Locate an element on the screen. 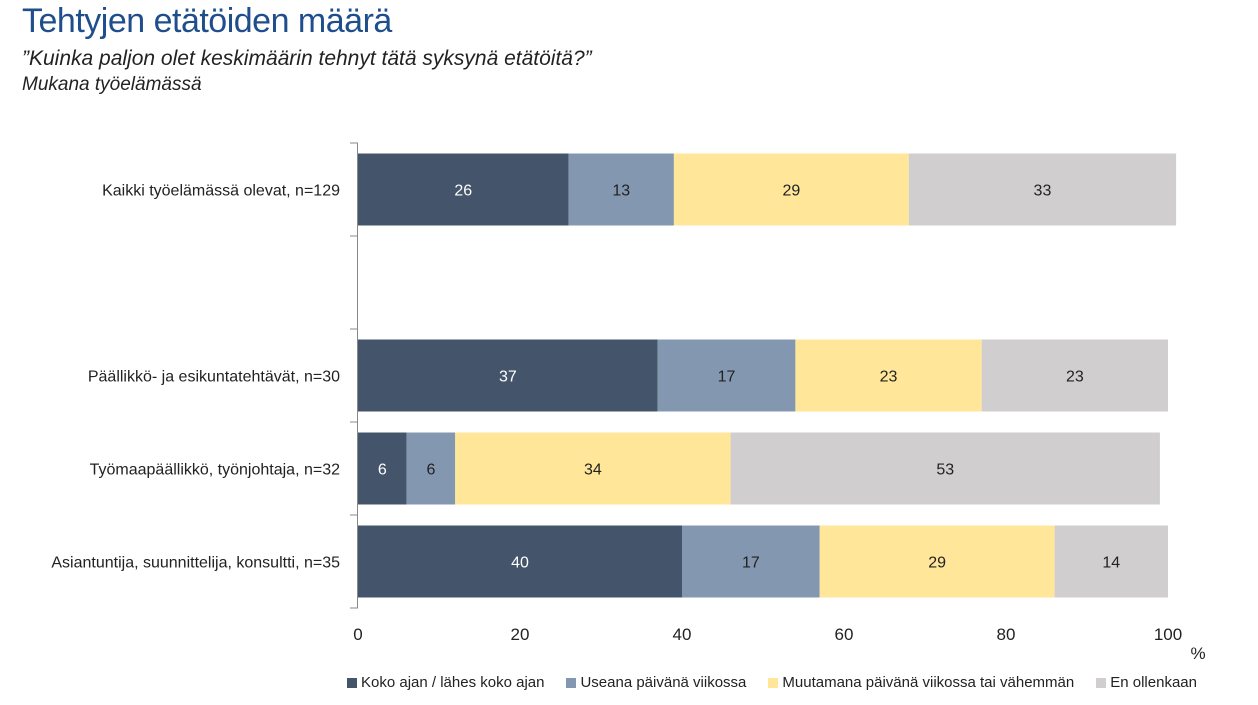  x-tick-label: 40 is located at coordinates (682, 634).